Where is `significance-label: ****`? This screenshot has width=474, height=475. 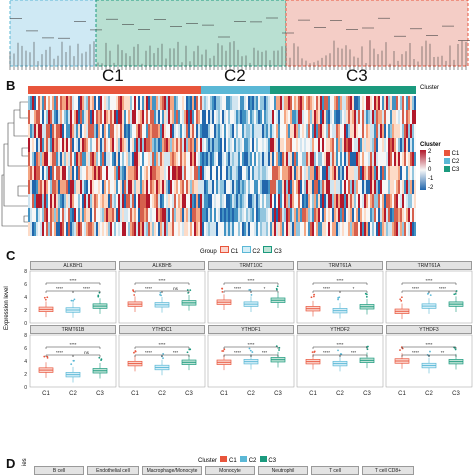 significance-label: **** is located at coordinates (59, 288).